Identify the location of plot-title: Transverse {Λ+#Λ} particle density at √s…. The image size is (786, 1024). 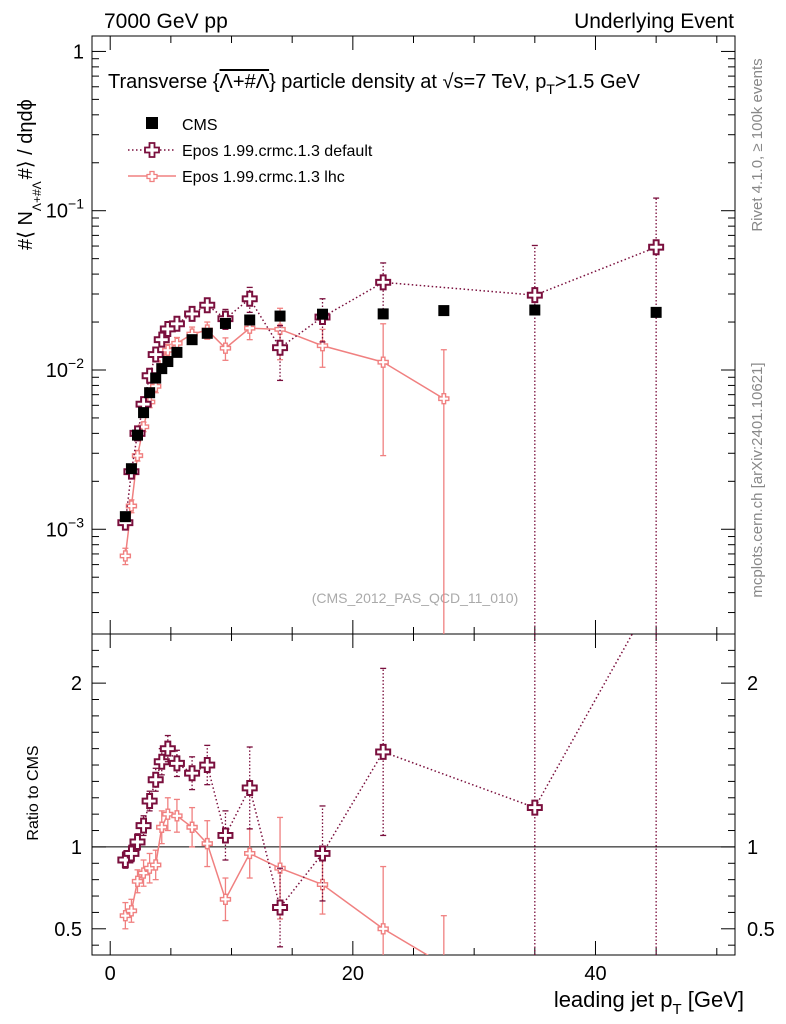
(374, 84).